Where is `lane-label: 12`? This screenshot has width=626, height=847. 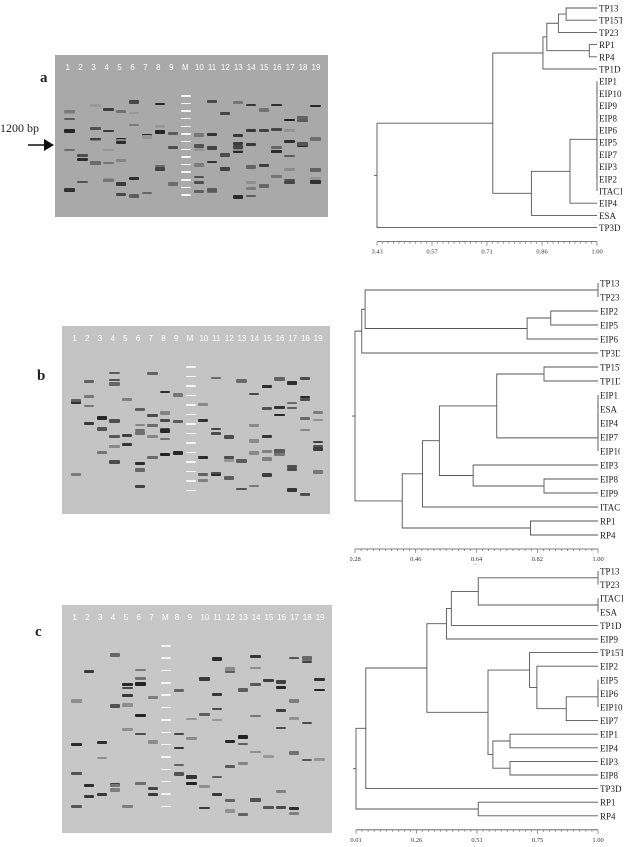
lane-label: 12 is located at coordinates (230, 617).